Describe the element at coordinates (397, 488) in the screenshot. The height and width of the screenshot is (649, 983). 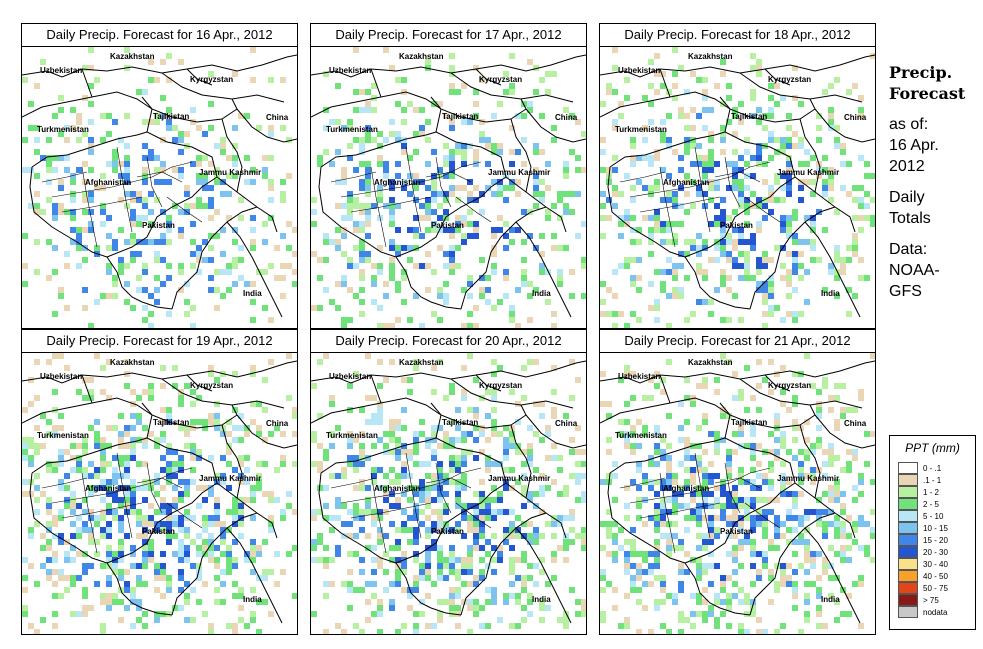
I see `label-afghanistan: Afghanistan` at that location.